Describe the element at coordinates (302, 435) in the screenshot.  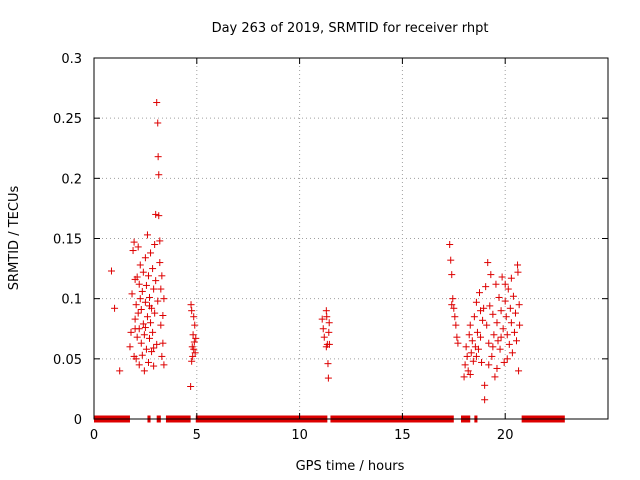
I see `x-tick-labels: 0 5 10 15 20` at that location.